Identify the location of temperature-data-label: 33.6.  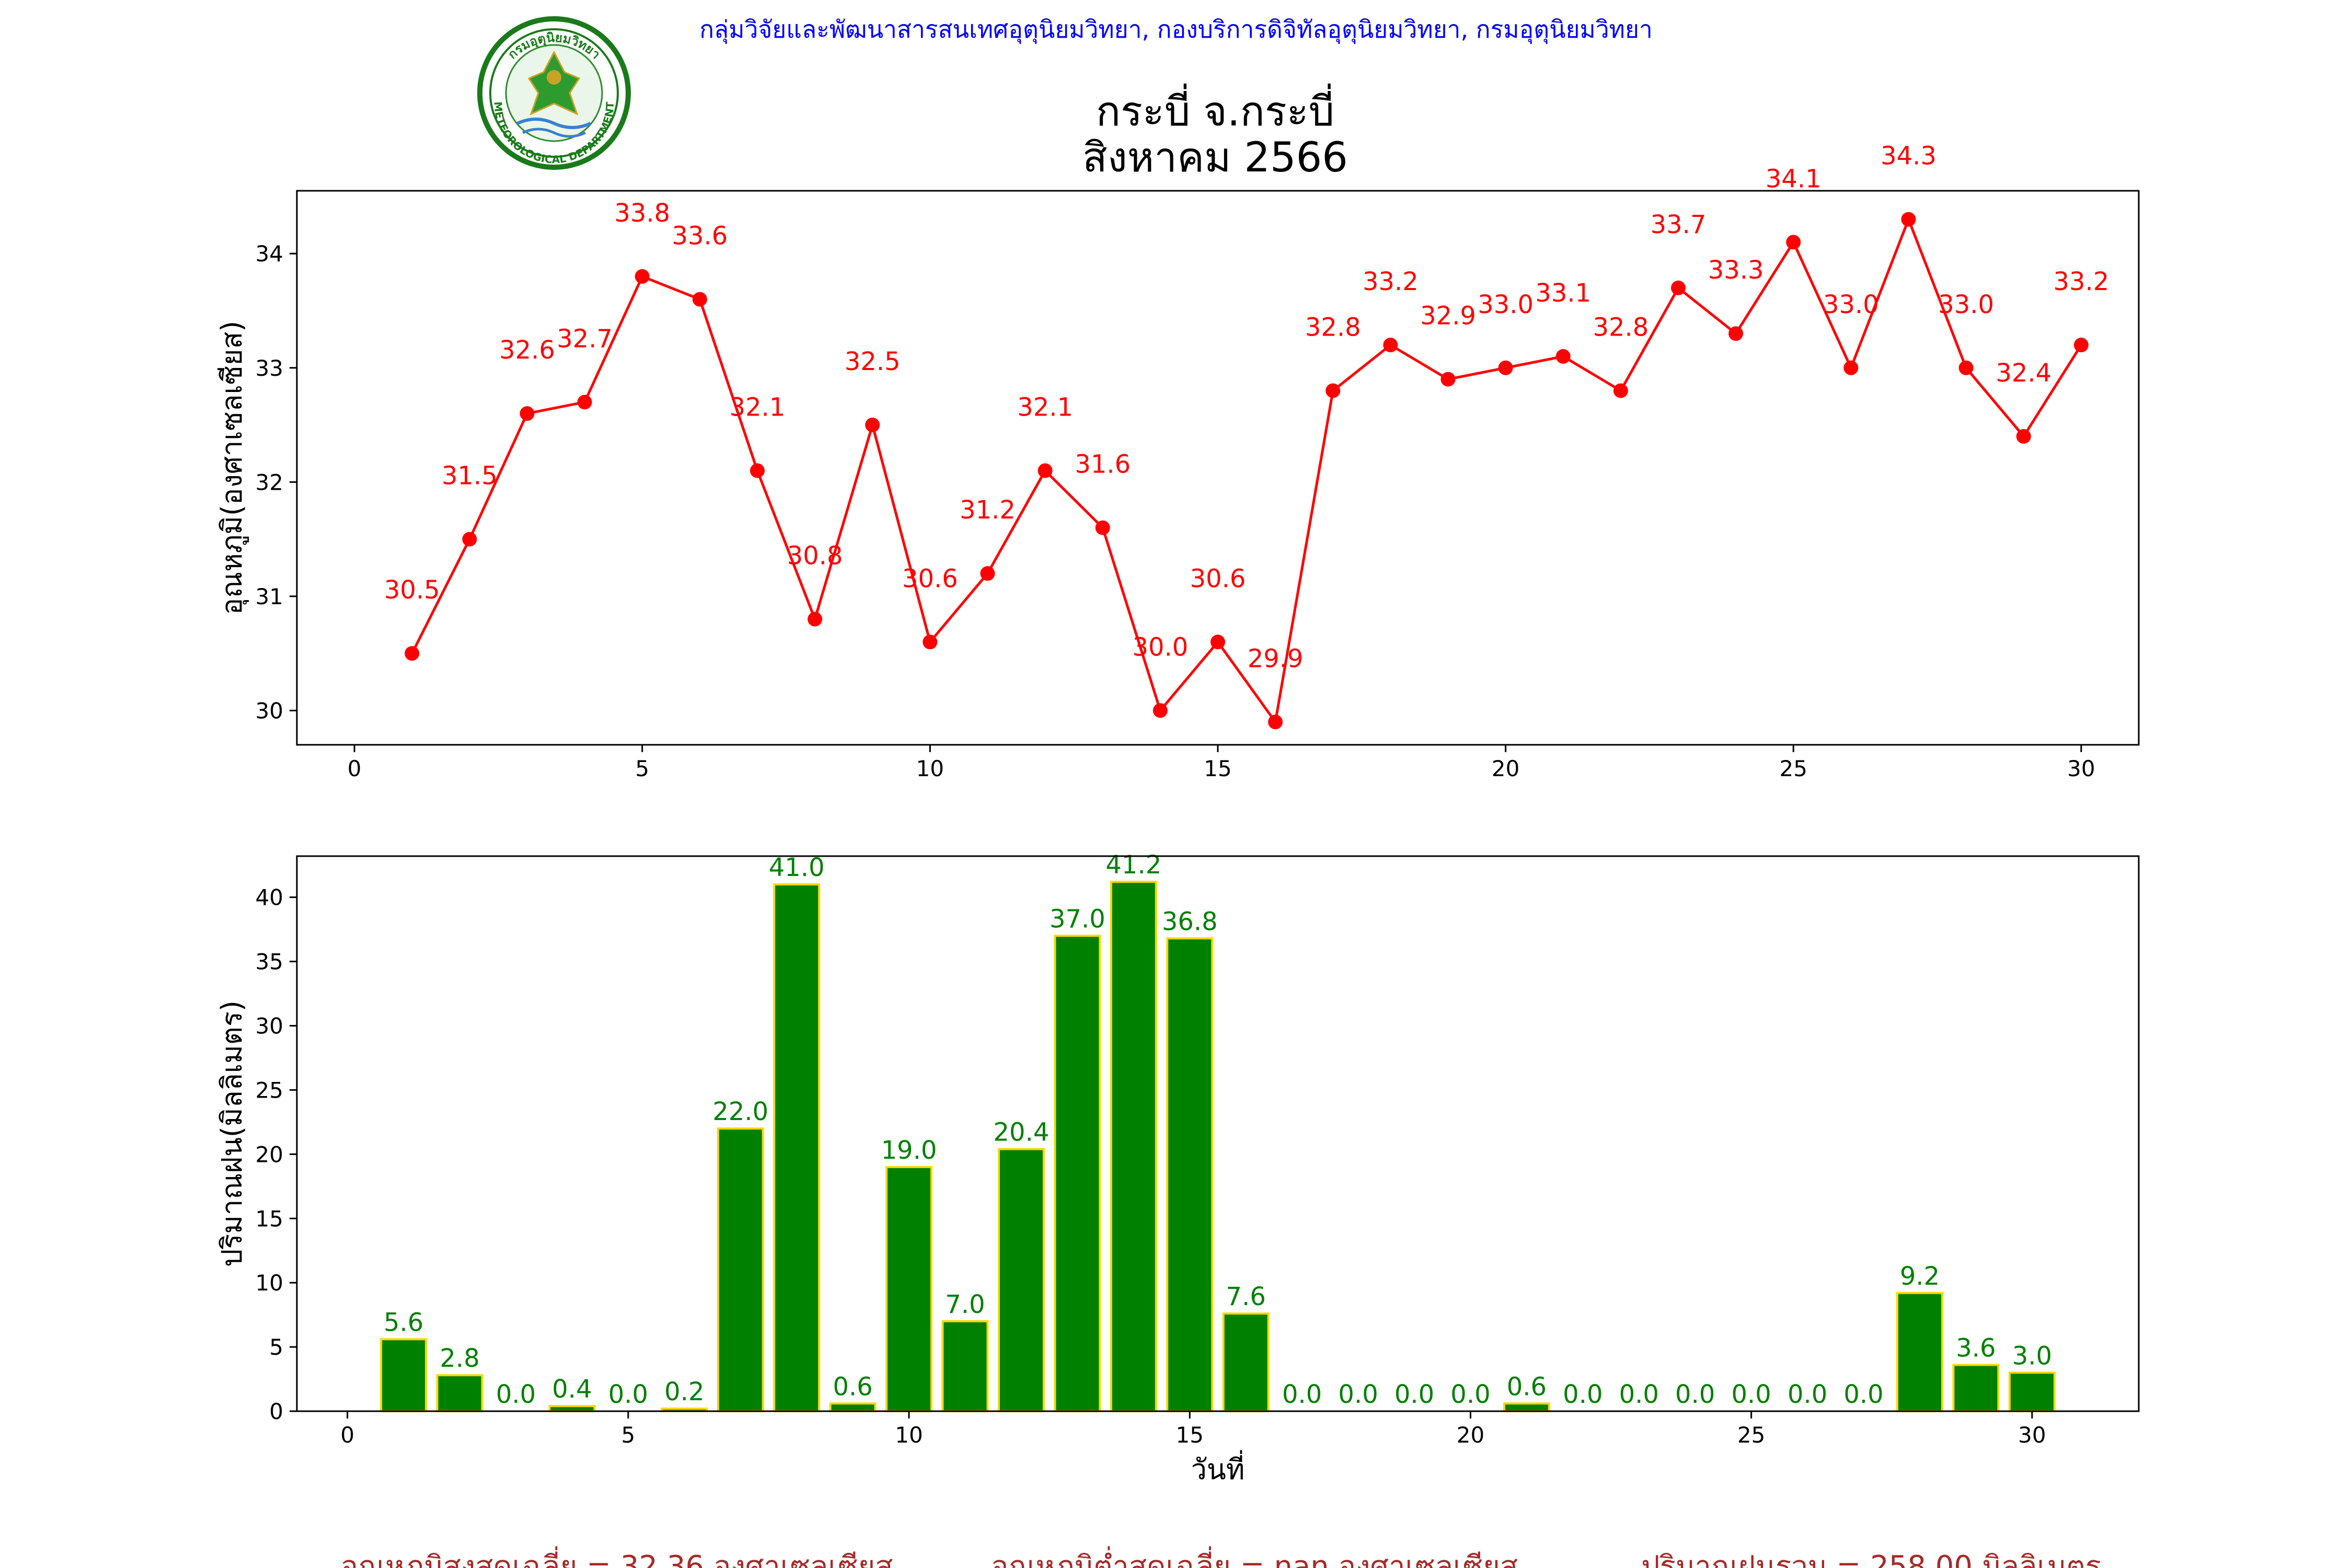
(700, 236).